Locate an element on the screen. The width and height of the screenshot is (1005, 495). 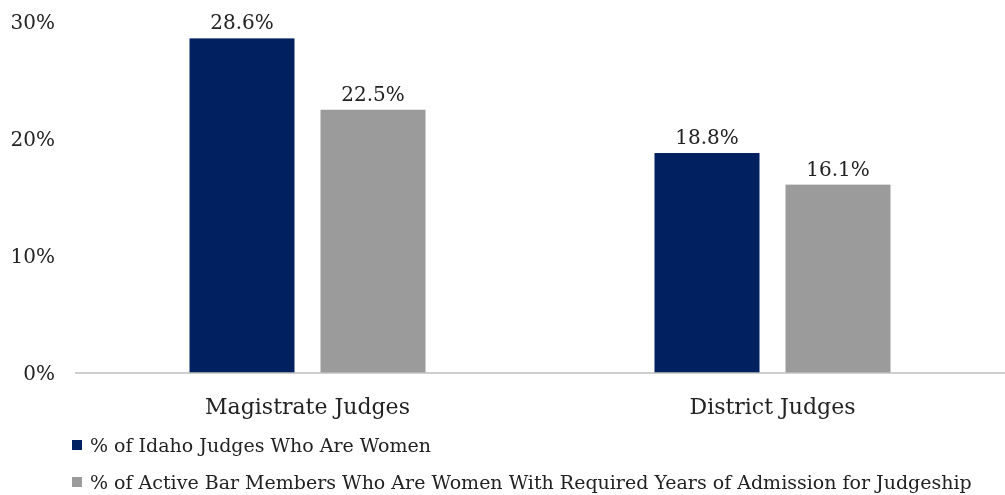
data-label: 28.6% is located at coordinates (242, 22).